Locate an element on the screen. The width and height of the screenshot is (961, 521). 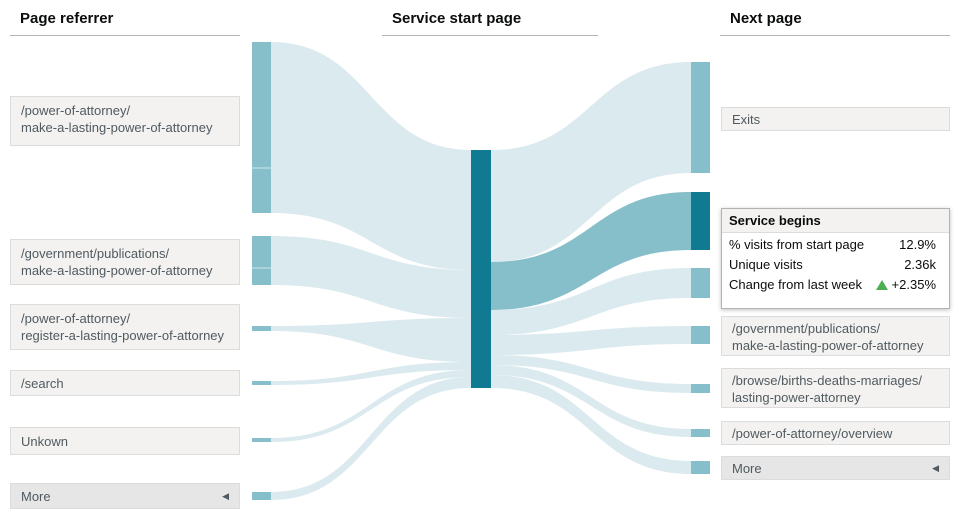
tooltip-value: 12.9% is located at coordinates (917, 244).